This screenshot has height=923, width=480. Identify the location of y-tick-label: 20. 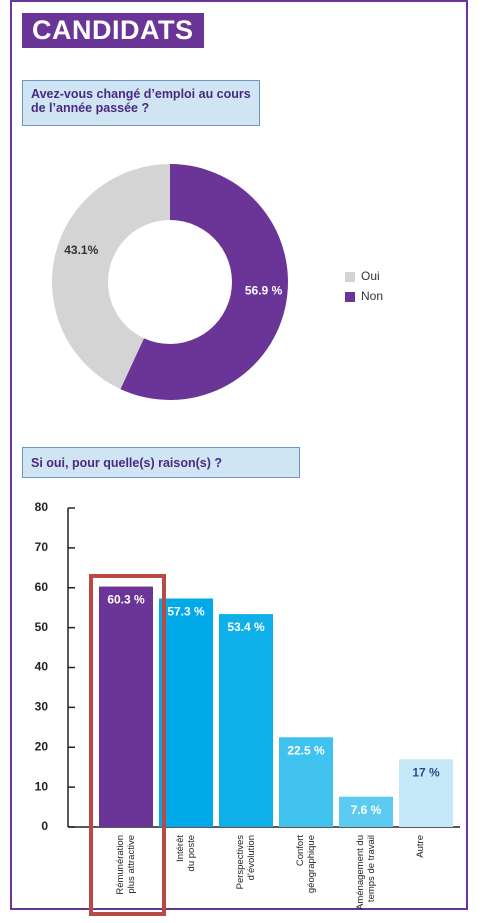
(42, 746).